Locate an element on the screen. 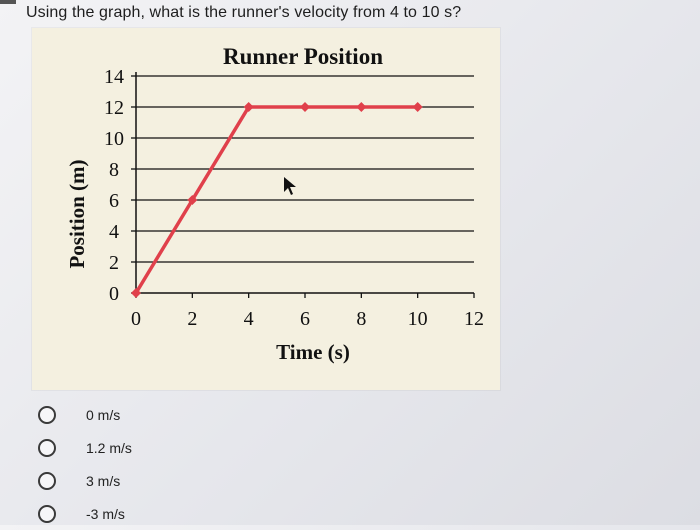 This screenshot has width=700, height=530. answer-option: 1.2 m/s is located at coordinates (85, 447).